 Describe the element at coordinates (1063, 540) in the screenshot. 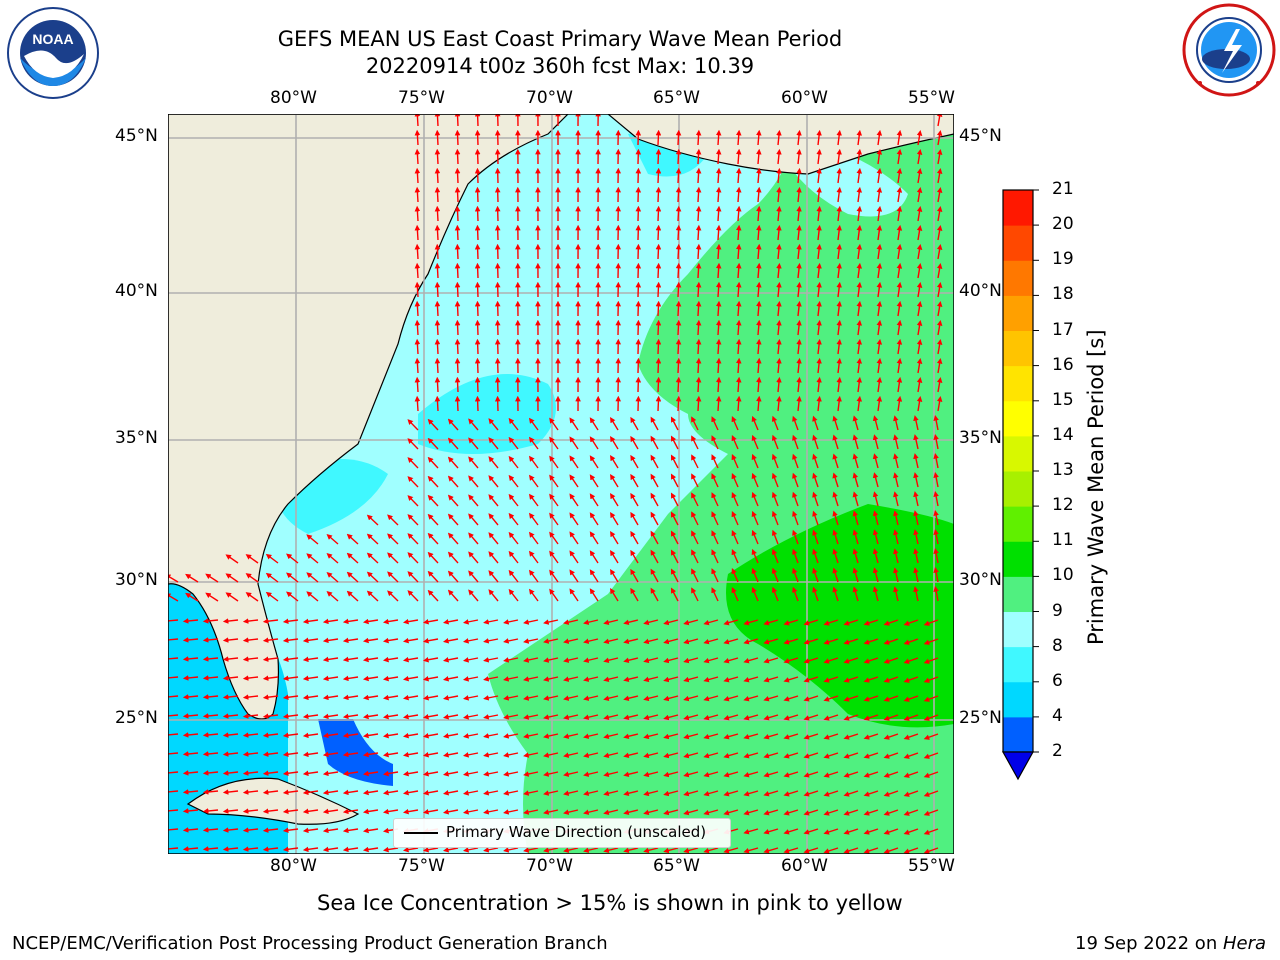

I see `colorbar-tick-label: 11` at that location.